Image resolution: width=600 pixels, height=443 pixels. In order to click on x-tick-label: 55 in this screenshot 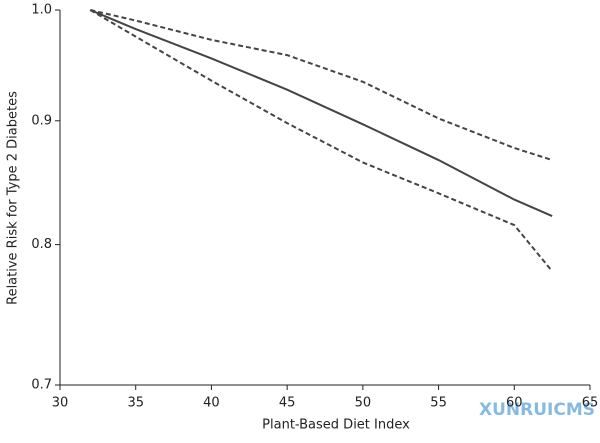, I will do `click(438, 403)`.